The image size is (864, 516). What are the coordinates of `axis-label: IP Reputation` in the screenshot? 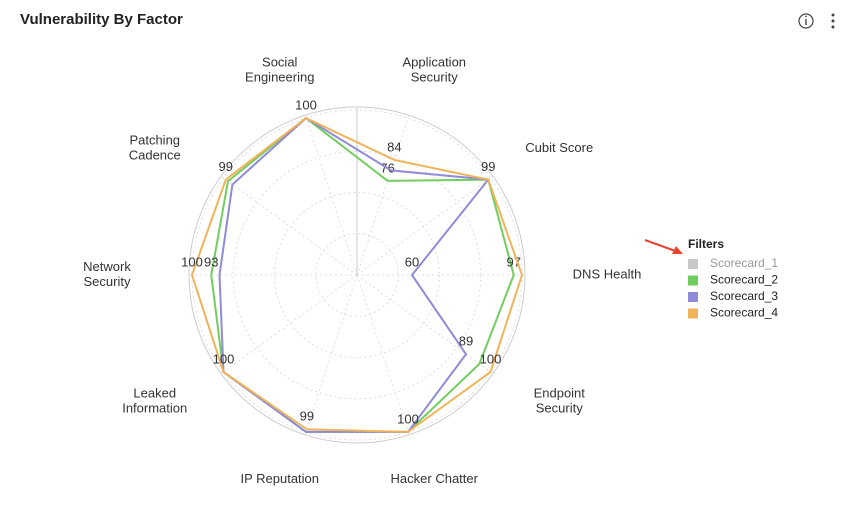 It's located at (279, 478).